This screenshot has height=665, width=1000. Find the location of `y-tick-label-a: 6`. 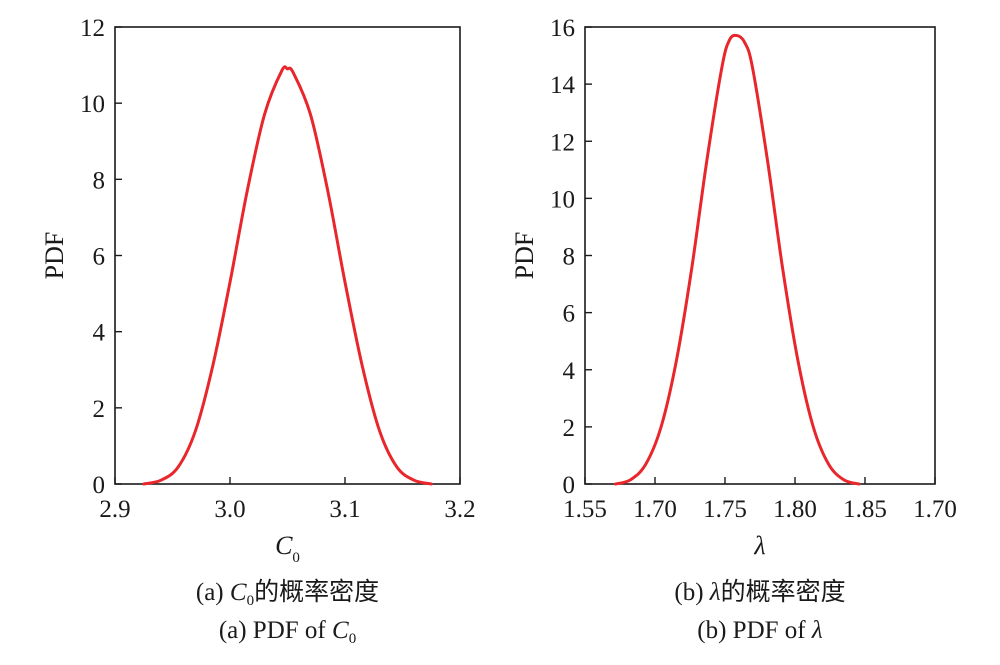

y-tick-label-a: 6 is located at coordinates (99, 257).